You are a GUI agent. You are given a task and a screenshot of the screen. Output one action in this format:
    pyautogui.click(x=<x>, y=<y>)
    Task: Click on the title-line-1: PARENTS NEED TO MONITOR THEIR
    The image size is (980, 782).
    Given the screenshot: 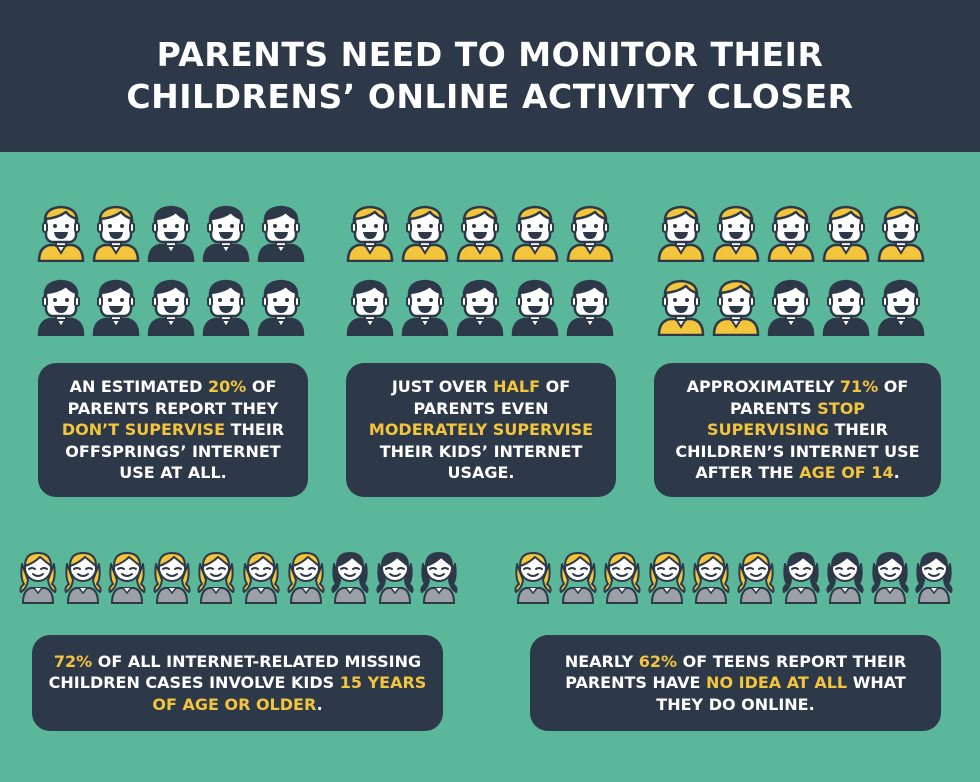 What is the action you would take?
    pyautogui.click(x=490, y=54)
    